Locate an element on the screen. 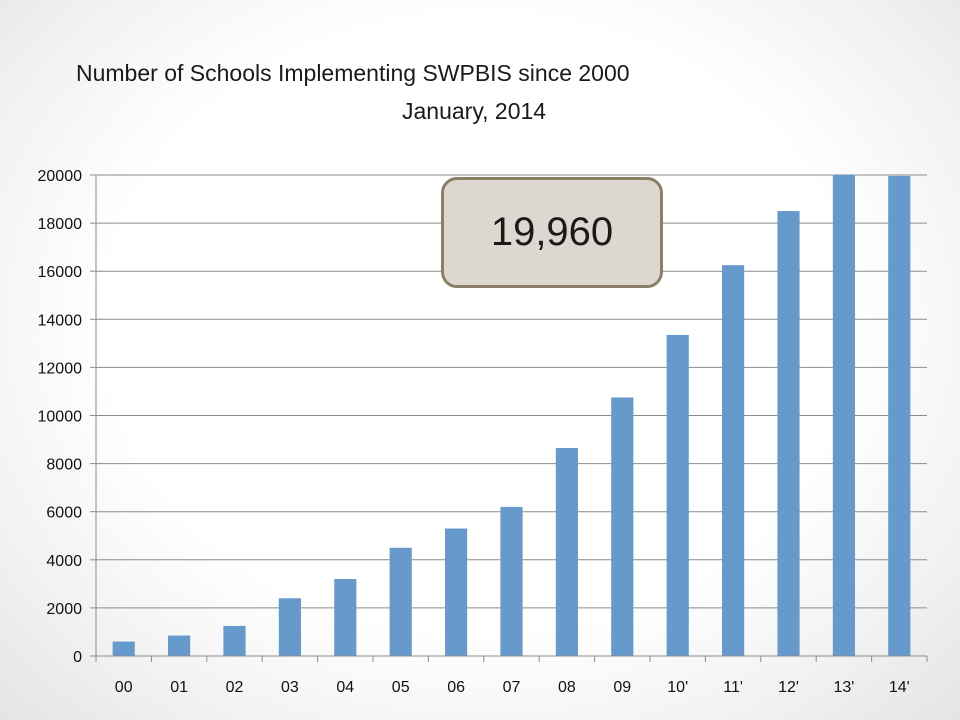 This screenshot has height=720, width=960. latest-count-callout: 19,960 is located at coordinates (552, 232).